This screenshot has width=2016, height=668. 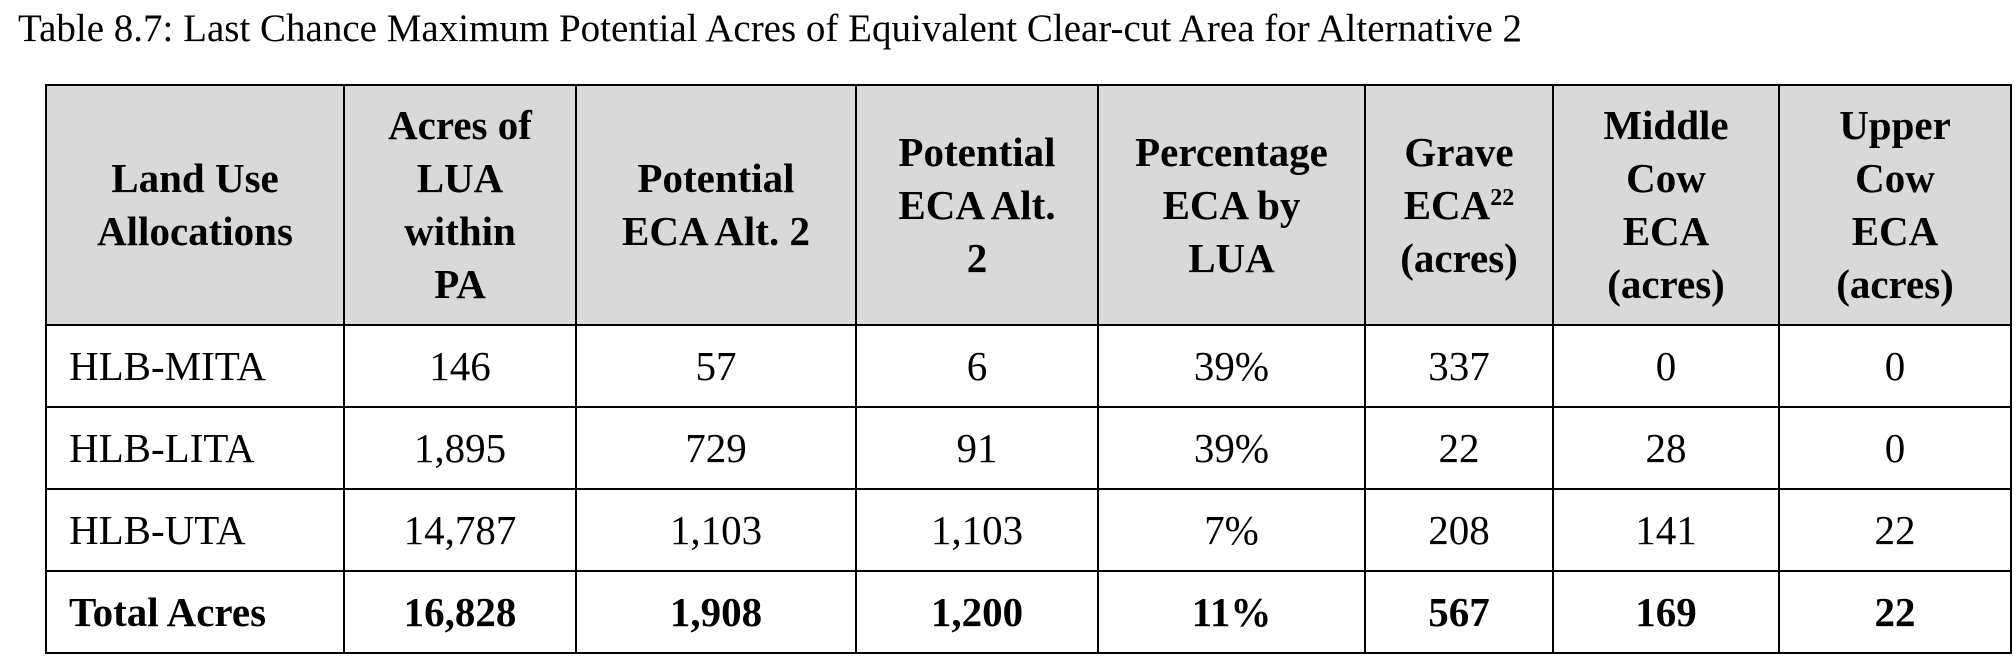 What do you see at coordinates (460, 231) in the screenshot?
I see `header-line: within` at bounding box center [460, 231].